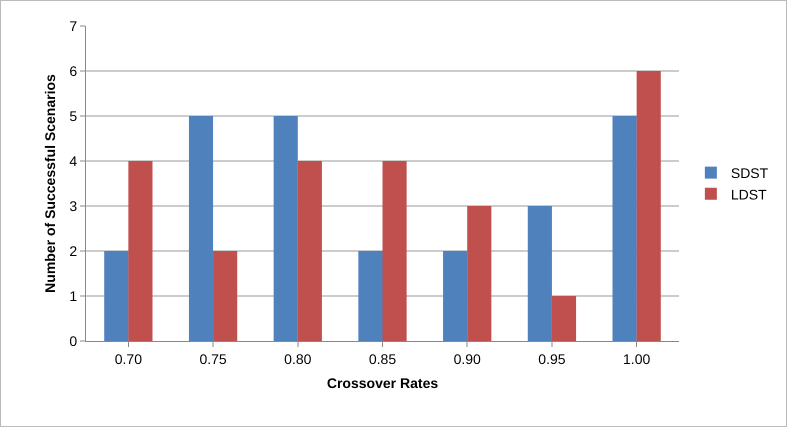 The height and width of the screenshot is (427, 787). What do you see at coordinates (128, 358) in the screenshot?
I see `x-tick-label: 0.70` at bounding box center [128, 358].